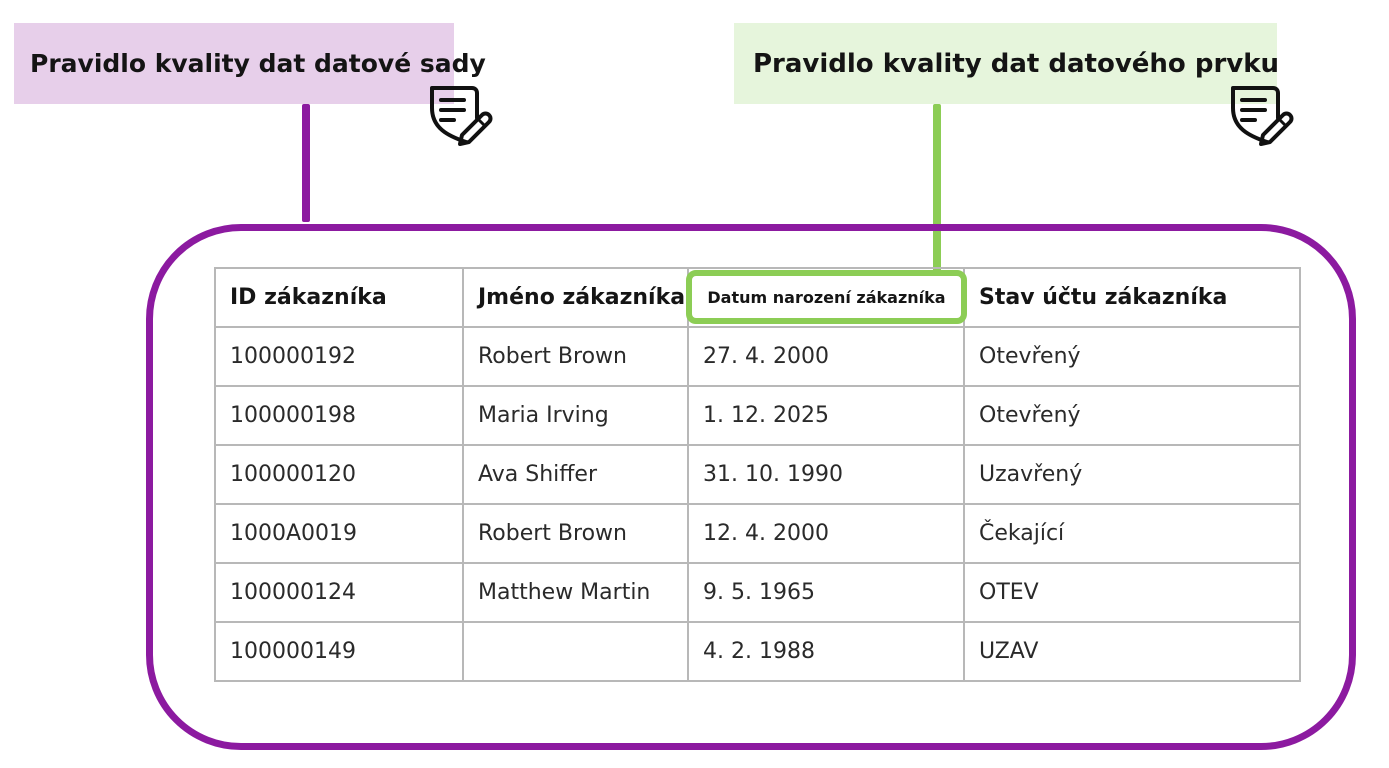  What do you see at coordinates (826, 415) in the screenshot?
I see `cell-birth-date: 1. 12. 2025` at bounding box center [826, 415].